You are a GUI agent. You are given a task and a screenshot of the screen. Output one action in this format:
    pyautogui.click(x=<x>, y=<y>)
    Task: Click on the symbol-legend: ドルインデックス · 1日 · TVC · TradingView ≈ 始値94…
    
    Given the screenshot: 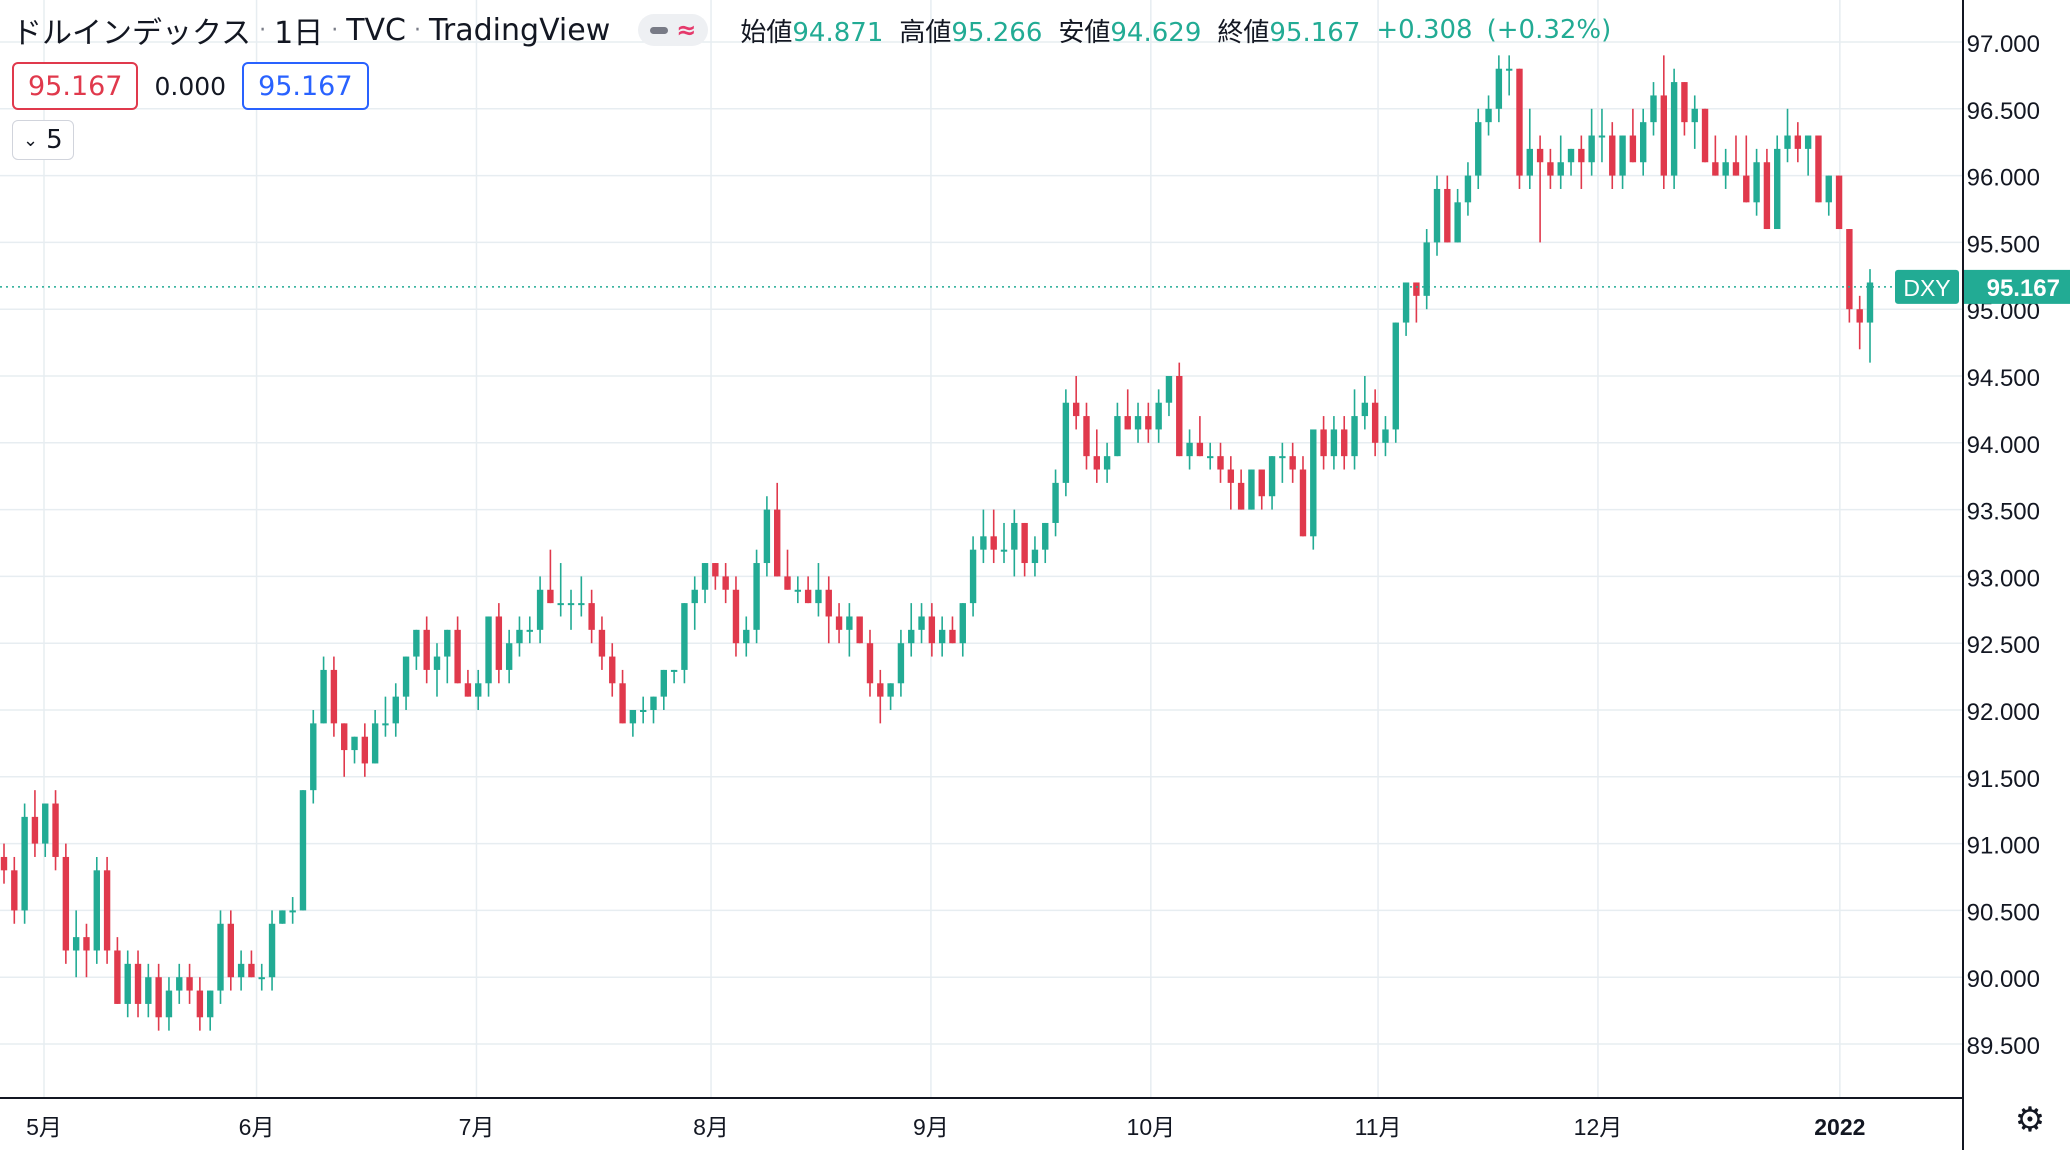 What is the action you would take?
    pyautogui.click(x=818, y=30)
    